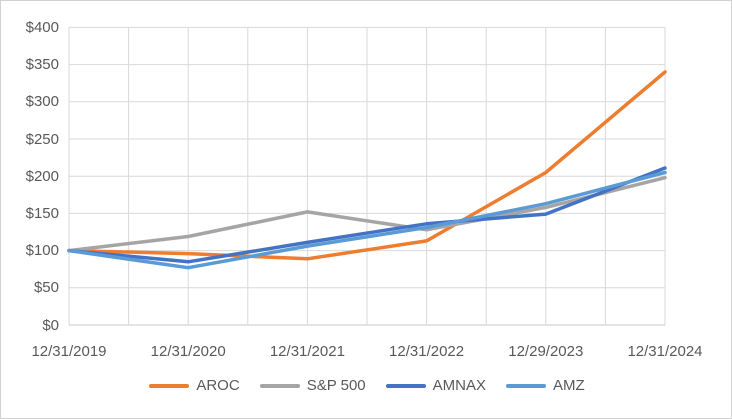 This screenshot has width=732, height=419. What do you see at coordinates (69, 351) in the screenshot?
I see `x-axis-label: 12/31/2019` at bounding box center [69, 351].